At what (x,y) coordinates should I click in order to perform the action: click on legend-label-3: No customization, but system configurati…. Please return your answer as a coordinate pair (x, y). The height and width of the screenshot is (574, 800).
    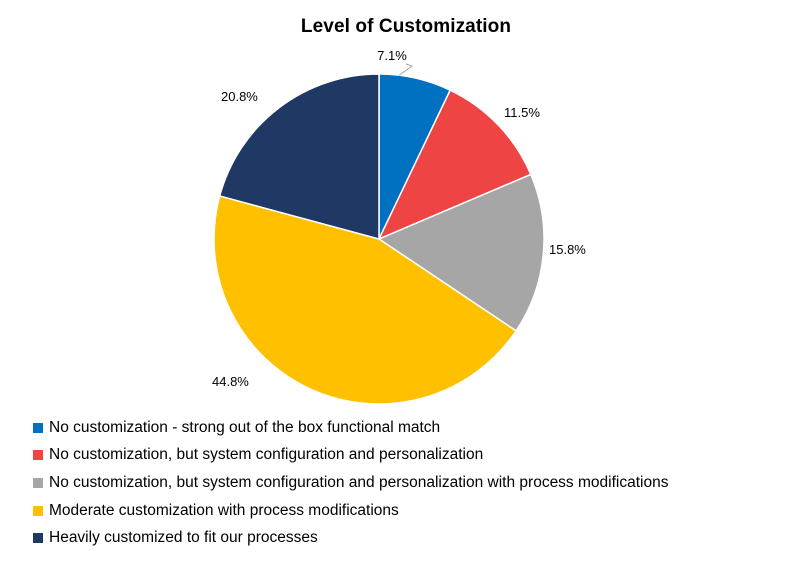
    Looking at the image, I should click on (359, 482).